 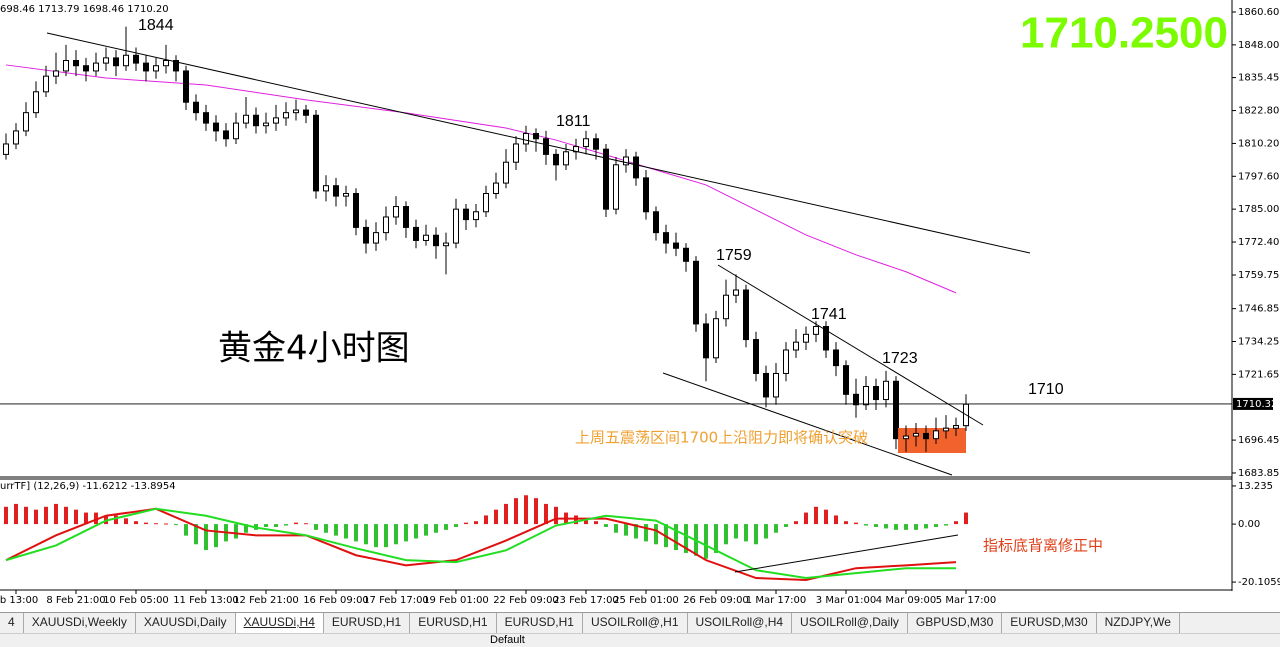 I want to click on tab: 4, so click(x=12, y=623).